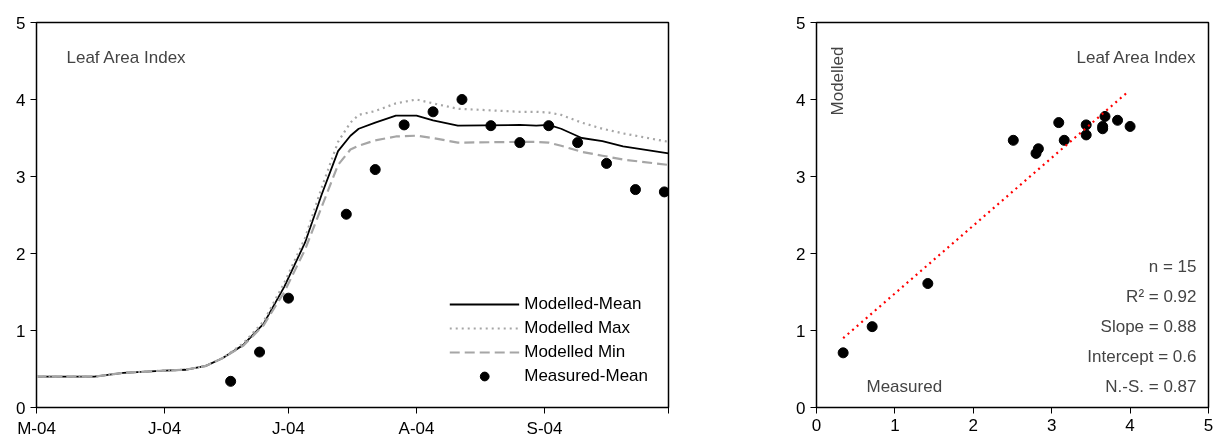 The height and width of the screenshot is (441, 1221). I want to click on x-tick-label: 4, so click(1130, 425).